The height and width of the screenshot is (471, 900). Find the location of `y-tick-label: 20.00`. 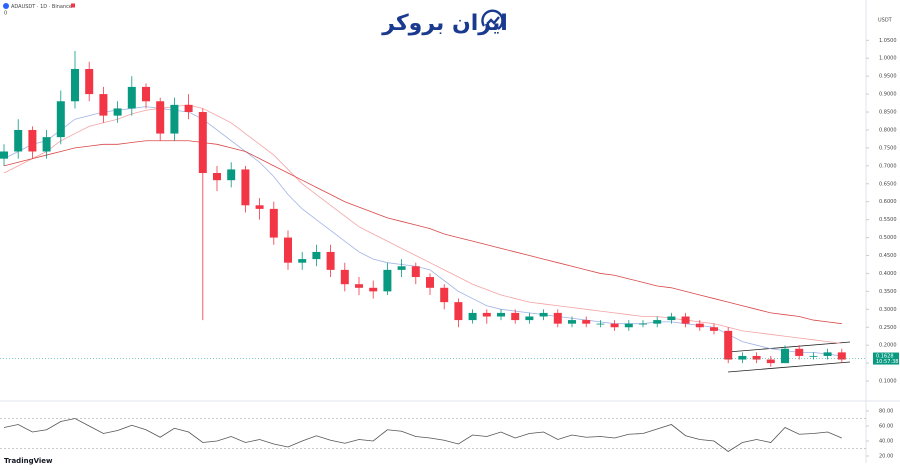

y-tick-label: 20.00 is located at coordinates (886, 457).